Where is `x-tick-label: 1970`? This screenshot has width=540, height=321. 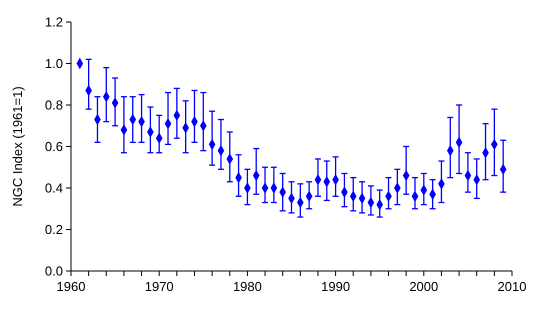 x-tick-label: 1970 is located at coordinates (159, 286).